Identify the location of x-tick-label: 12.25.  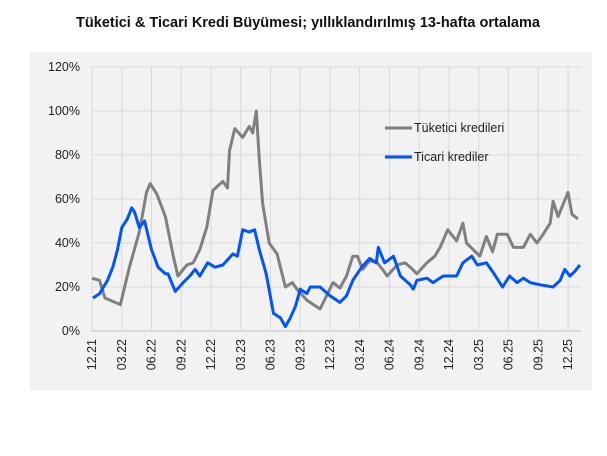
(568, 354).